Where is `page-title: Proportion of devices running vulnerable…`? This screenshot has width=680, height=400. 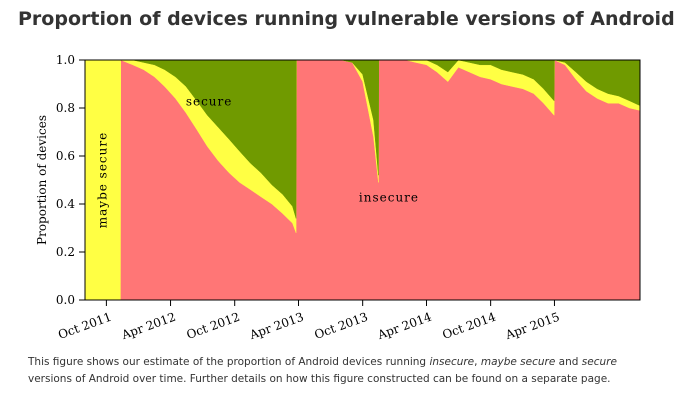
page-title: Proportion of devices running vulnerable… is located at coordinates (346, 19).